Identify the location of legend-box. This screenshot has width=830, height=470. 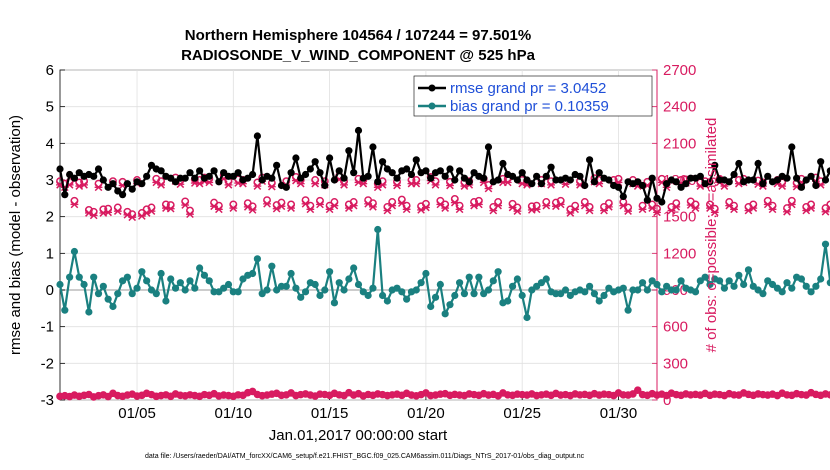
(533, 96).